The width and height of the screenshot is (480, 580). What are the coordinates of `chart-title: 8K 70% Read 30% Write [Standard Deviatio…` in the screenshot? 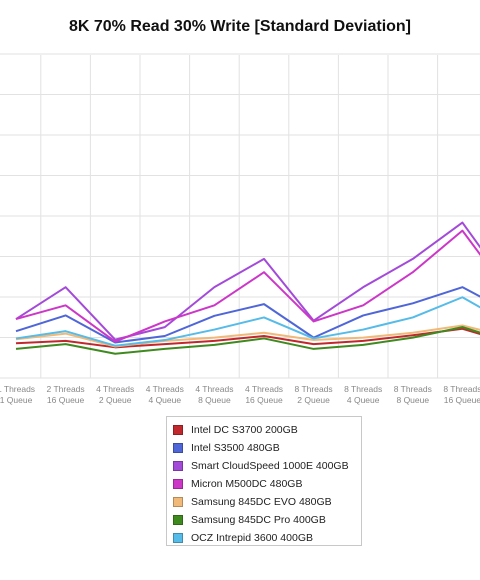 It's located at (240, 26).